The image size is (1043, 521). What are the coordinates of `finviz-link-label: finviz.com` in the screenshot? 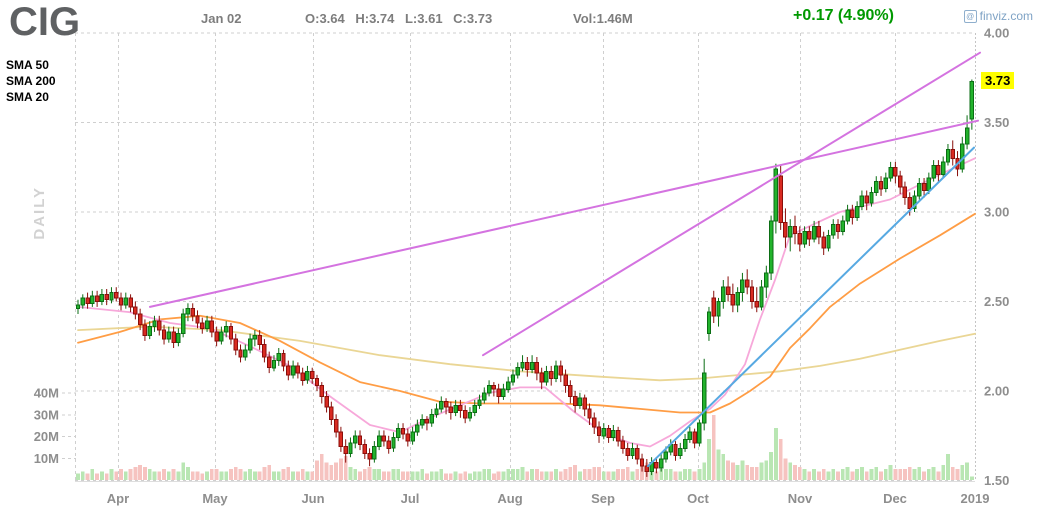 It's located at (1006, 16).